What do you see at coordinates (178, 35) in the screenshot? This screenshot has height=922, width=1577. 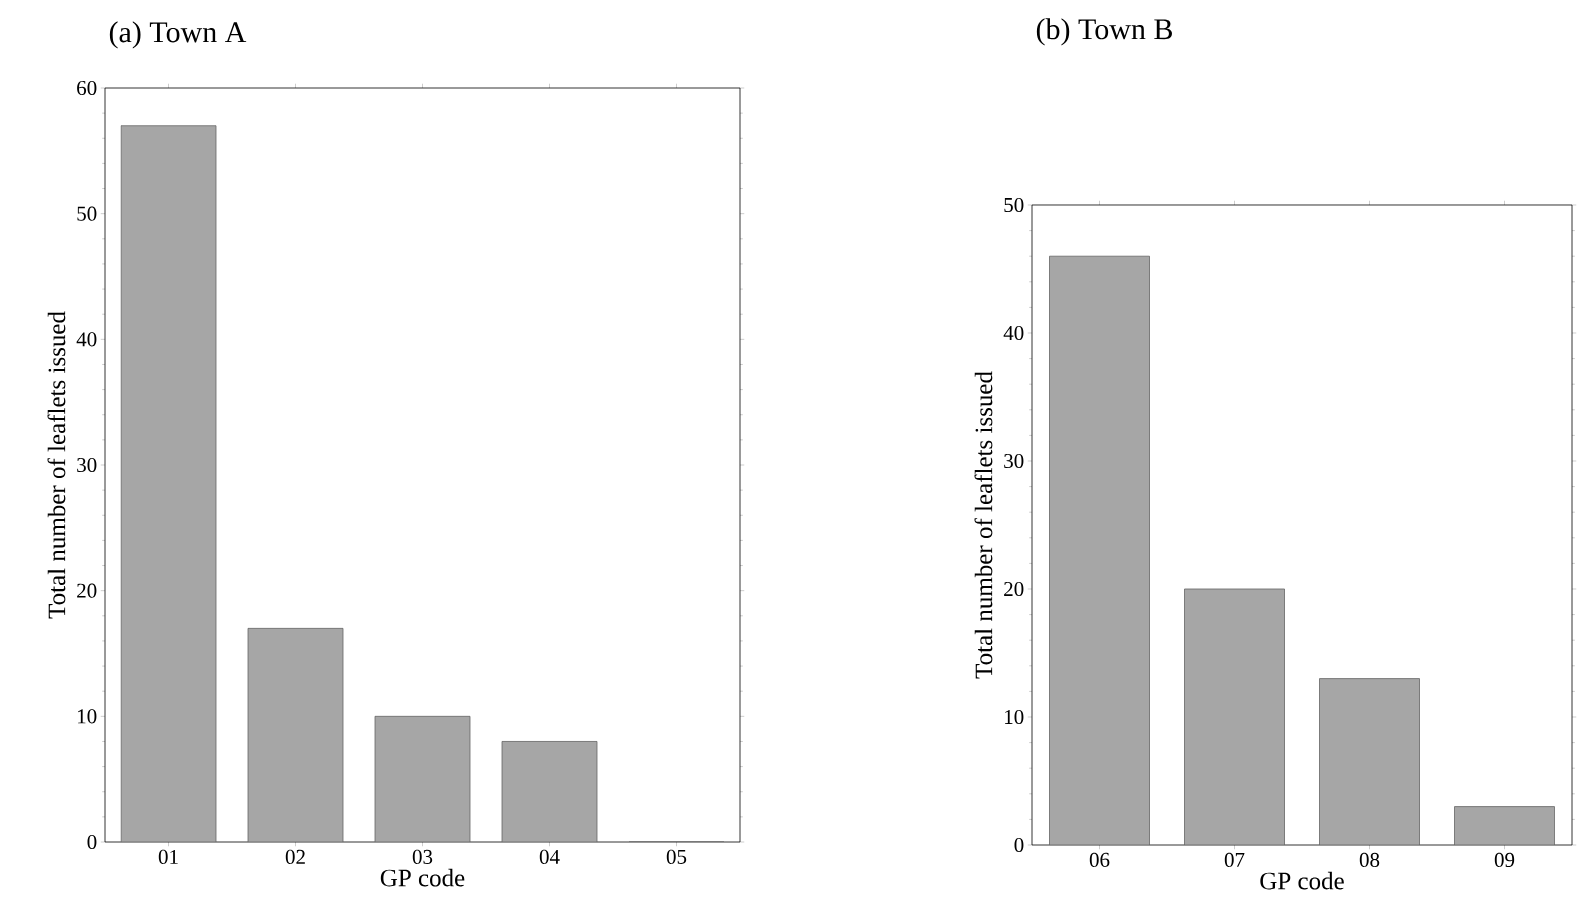 I see `chart-title: (a) Town A` at bounding box center [178, 35].